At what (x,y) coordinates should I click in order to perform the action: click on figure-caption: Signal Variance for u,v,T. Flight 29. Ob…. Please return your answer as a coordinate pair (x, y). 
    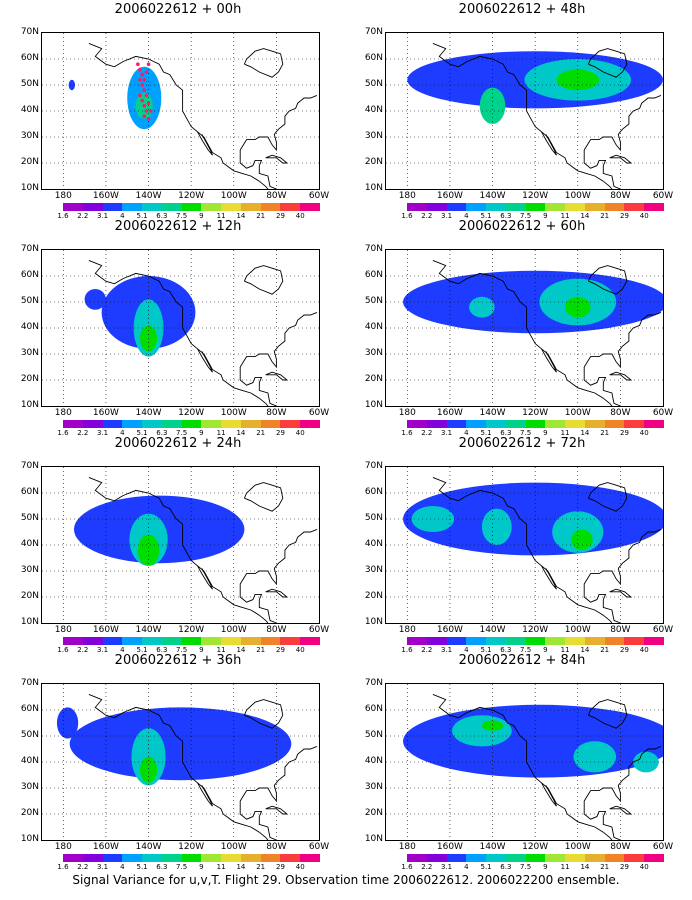
    Looking at the image, I should click on (346, 880).